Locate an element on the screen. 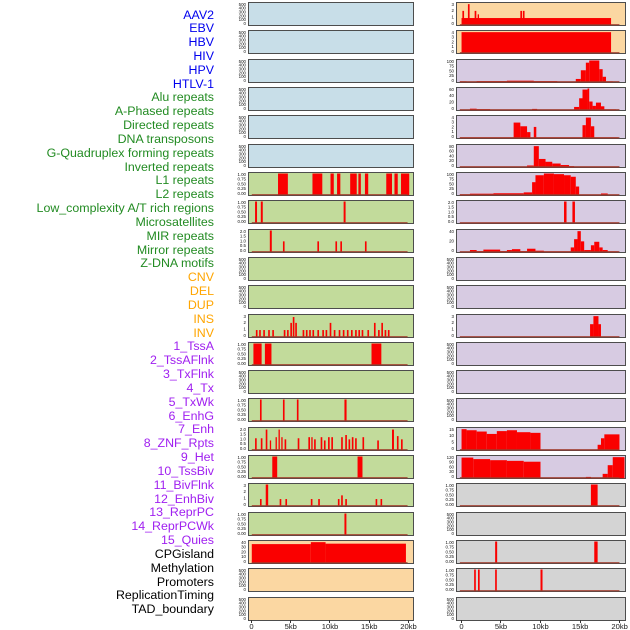  y-tick-label: 0.00 is located at coordinates (241, 476).